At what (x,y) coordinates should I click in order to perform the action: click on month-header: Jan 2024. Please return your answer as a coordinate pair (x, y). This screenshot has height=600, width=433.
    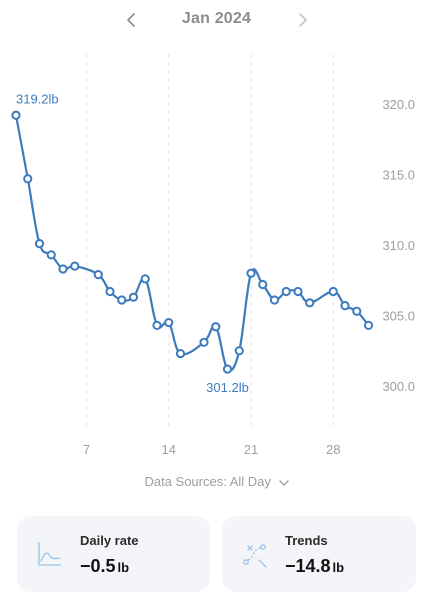
    Looking at the image, I should click on (216, 21).